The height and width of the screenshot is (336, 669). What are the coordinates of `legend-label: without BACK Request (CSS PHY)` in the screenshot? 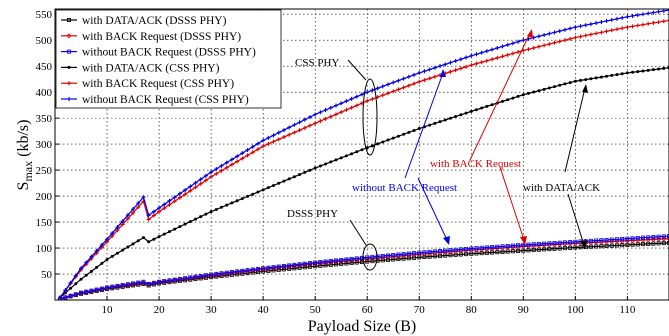 It's located at (165, 100).